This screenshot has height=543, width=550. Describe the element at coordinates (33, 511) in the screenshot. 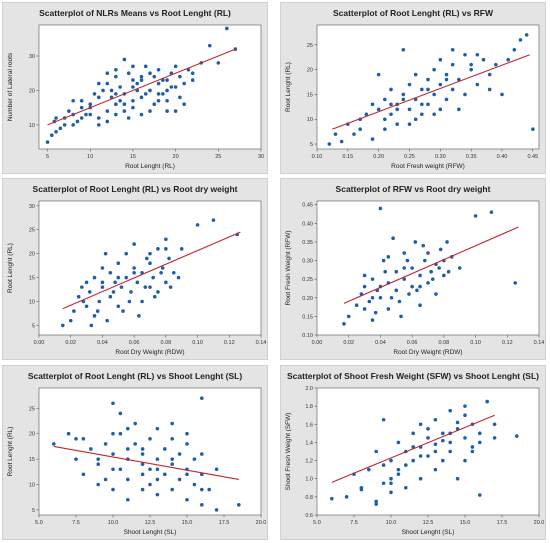

I see `y-tick-label: 5` at that location.